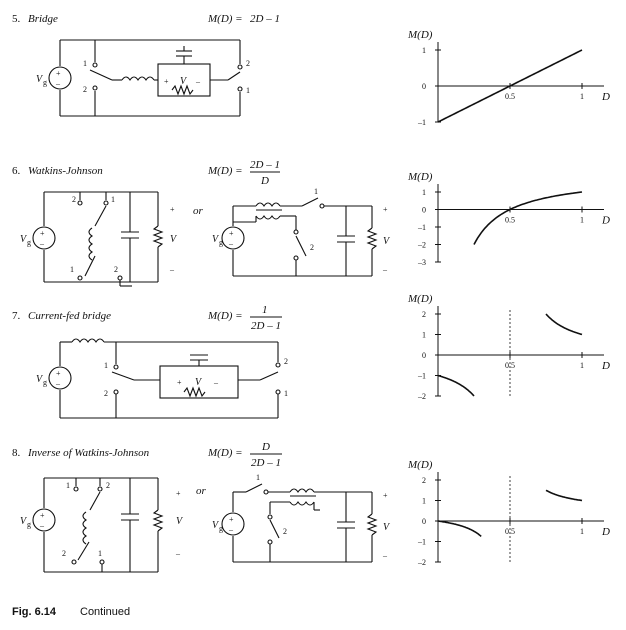  Describe the element at coordinates (265, 310) in the screenshot. I see `gain-numerator: 1` at that location.